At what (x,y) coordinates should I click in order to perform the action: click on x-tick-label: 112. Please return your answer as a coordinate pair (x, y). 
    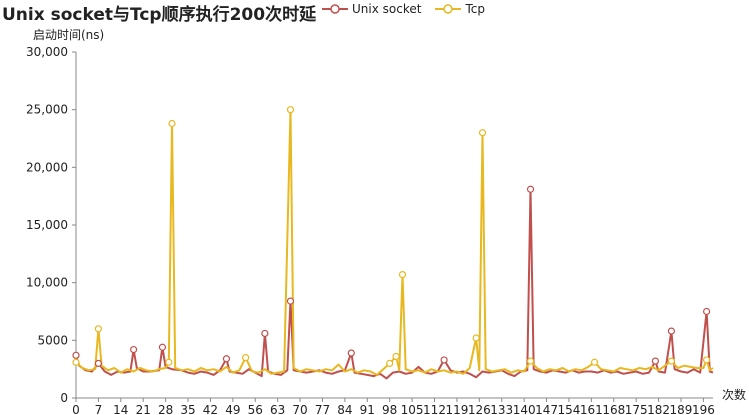
    Looking at the image, I should click on (434, 409).